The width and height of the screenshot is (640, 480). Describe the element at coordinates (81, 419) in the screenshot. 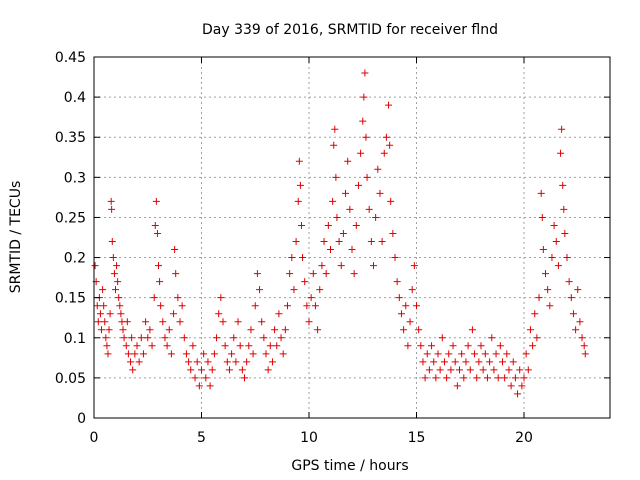

I see `y-tick-label: 0` at that location.